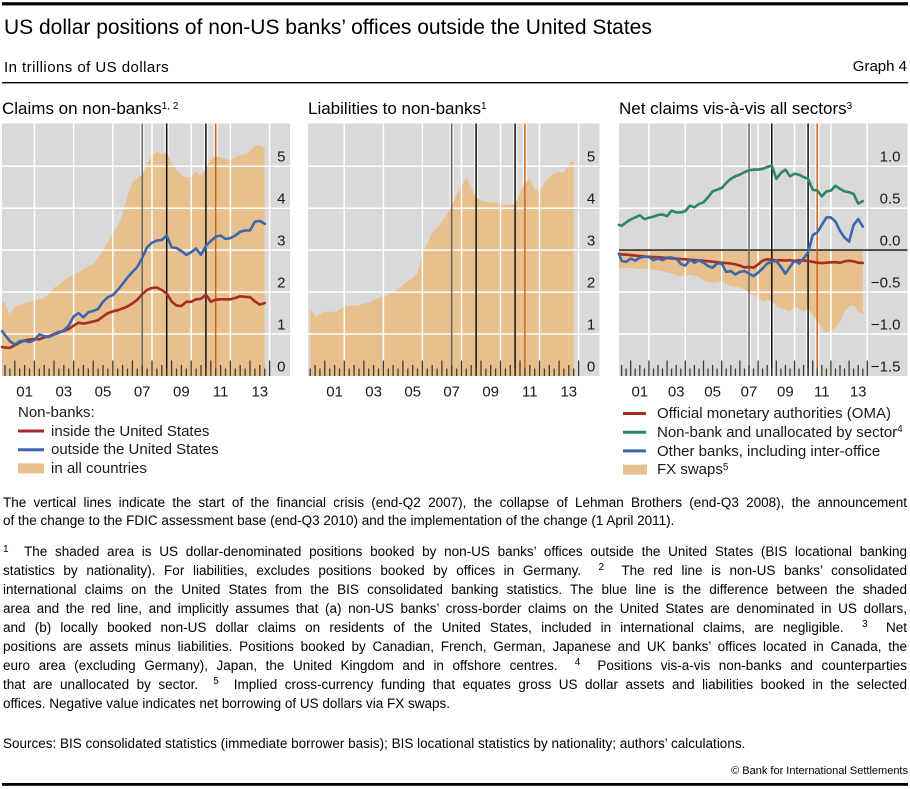 The image size is (910, 789). Describe the element at coordinates (886, 366) in the screenshot. I see `svg-text: −1.5` at that location.